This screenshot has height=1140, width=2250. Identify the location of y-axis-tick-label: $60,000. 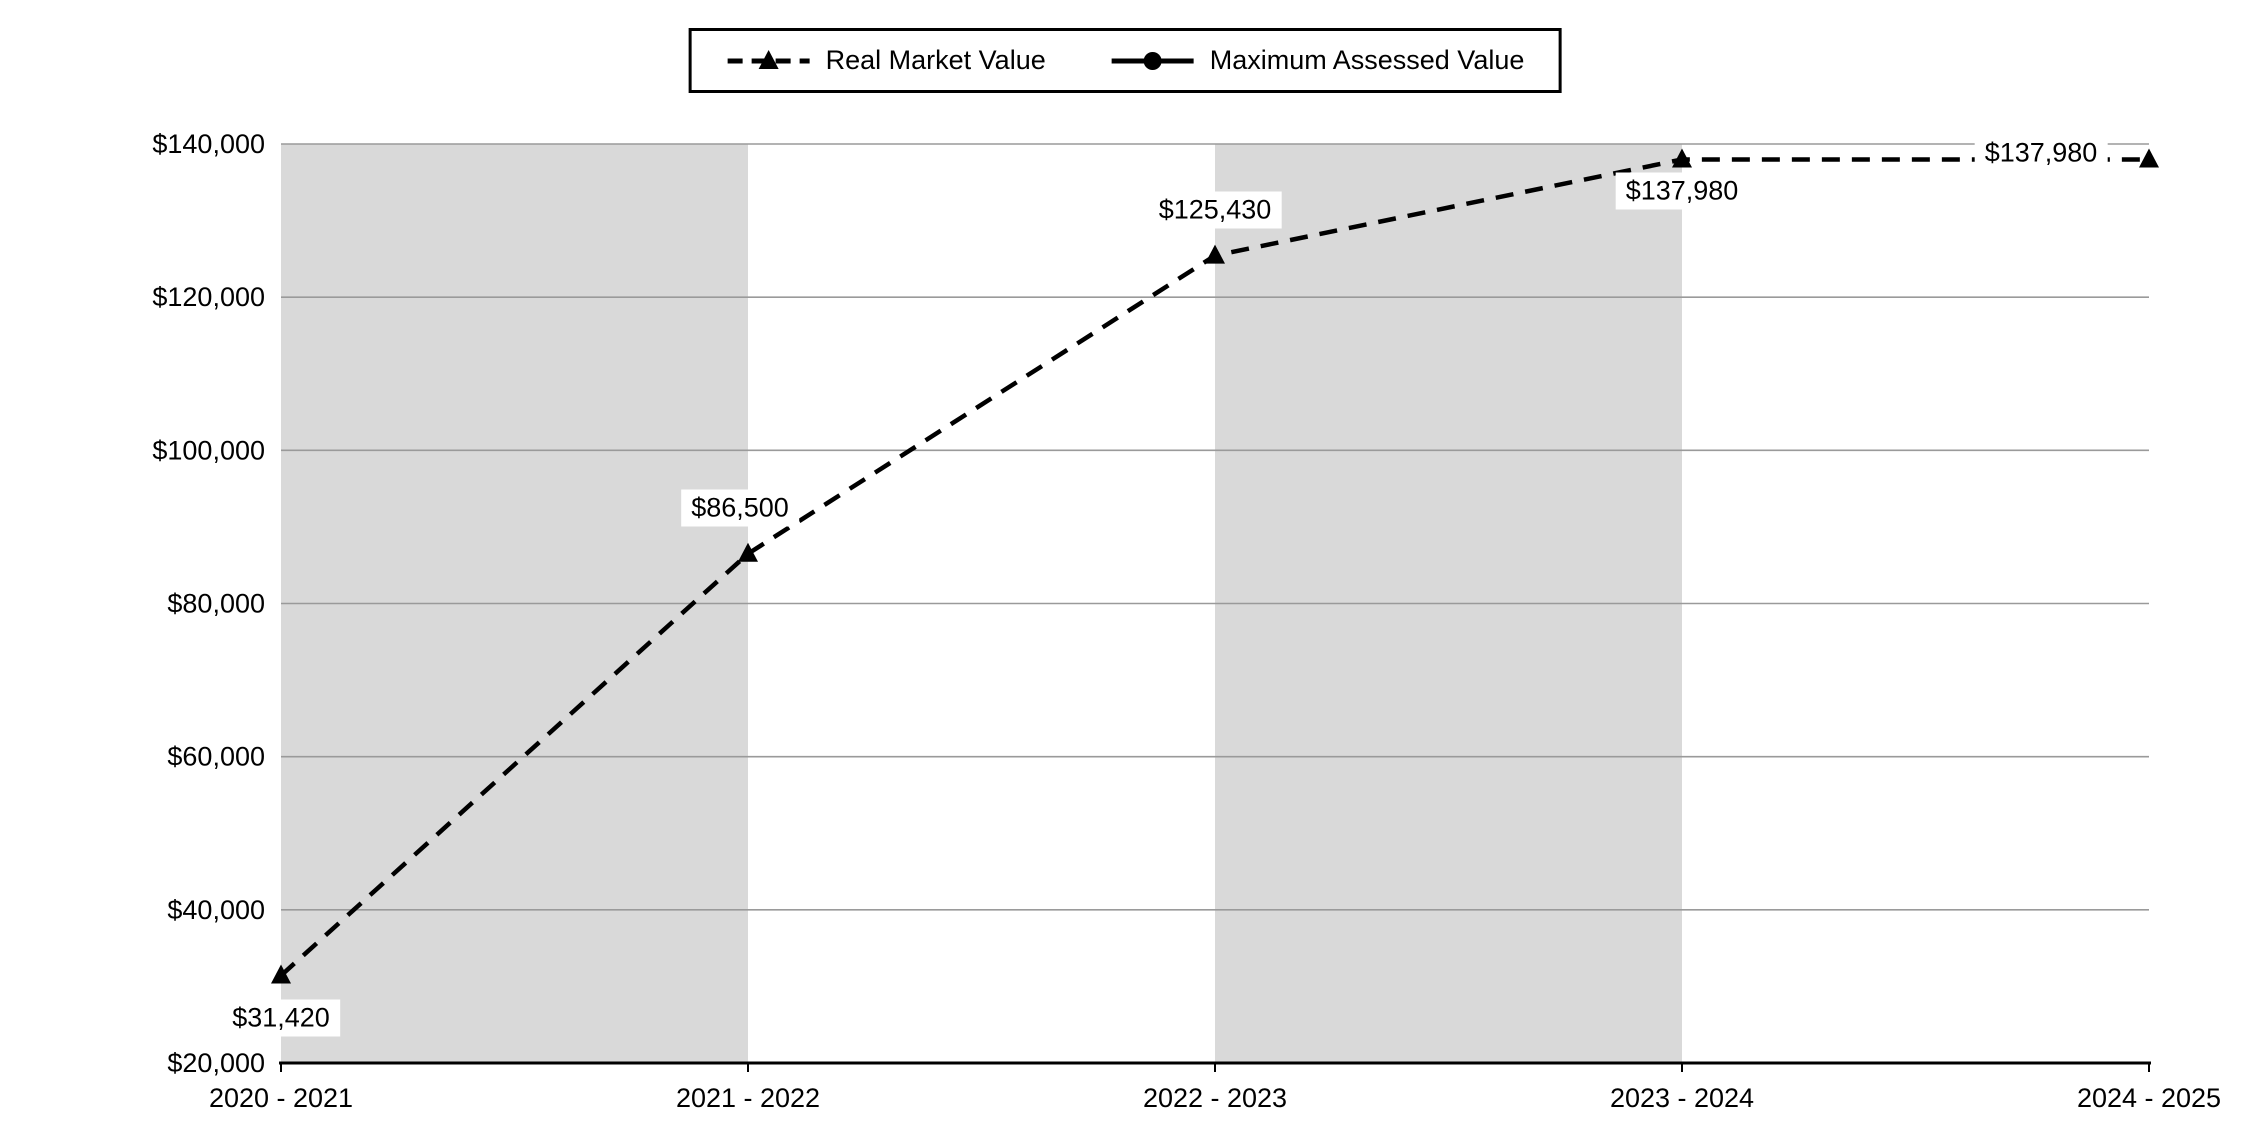
(216, 757).